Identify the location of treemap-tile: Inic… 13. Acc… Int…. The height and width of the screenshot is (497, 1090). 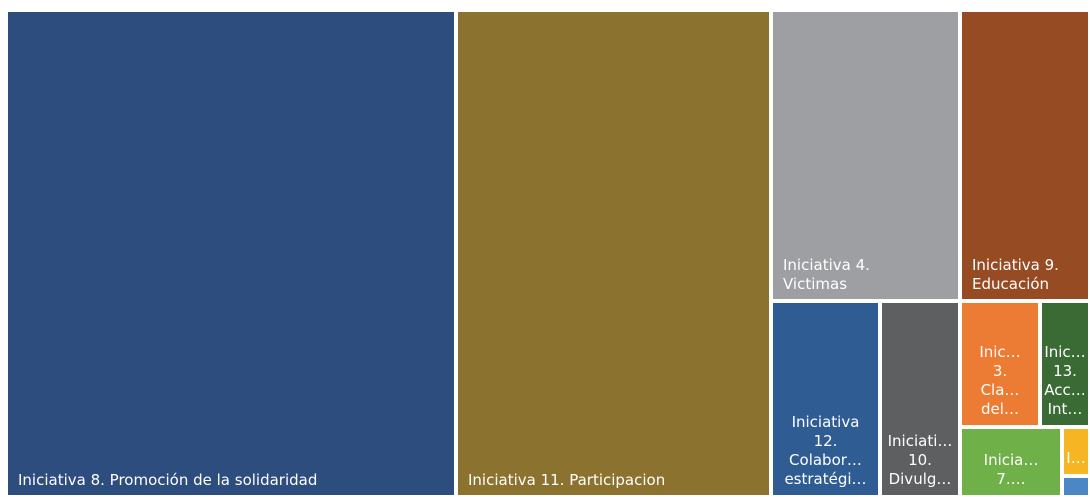
(1065, 364).